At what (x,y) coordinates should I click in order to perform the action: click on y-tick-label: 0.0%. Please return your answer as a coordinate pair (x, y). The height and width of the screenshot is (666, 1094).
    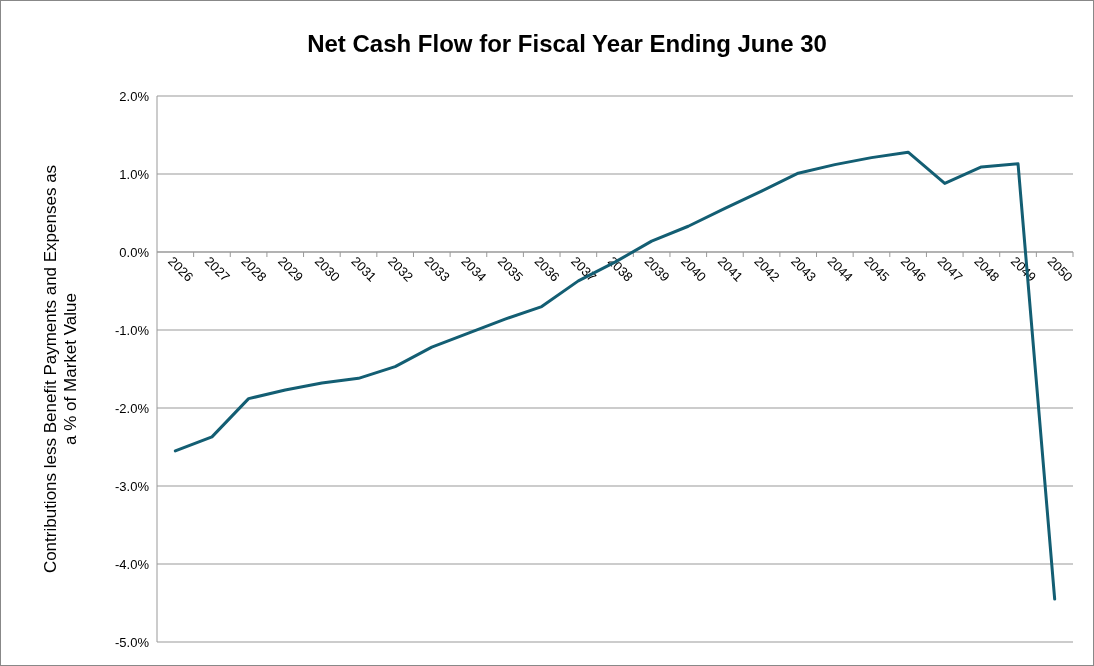
    Looking at the image, I should click on (134, 252).